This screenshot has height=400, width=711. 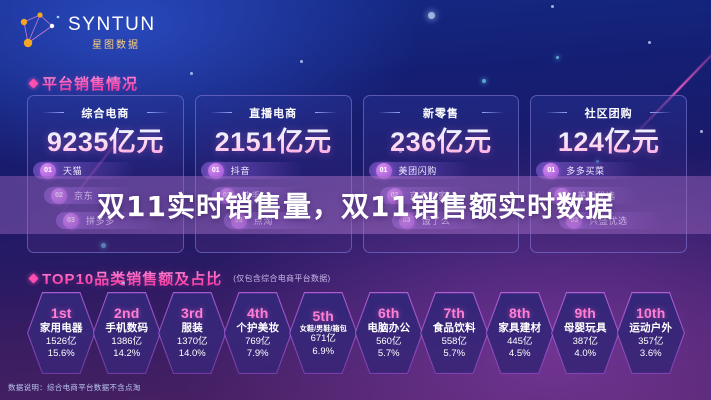 I want to click on hexagon-content: 4th 个护美妆 769亿 7.9%, so click(x=258, y=332).